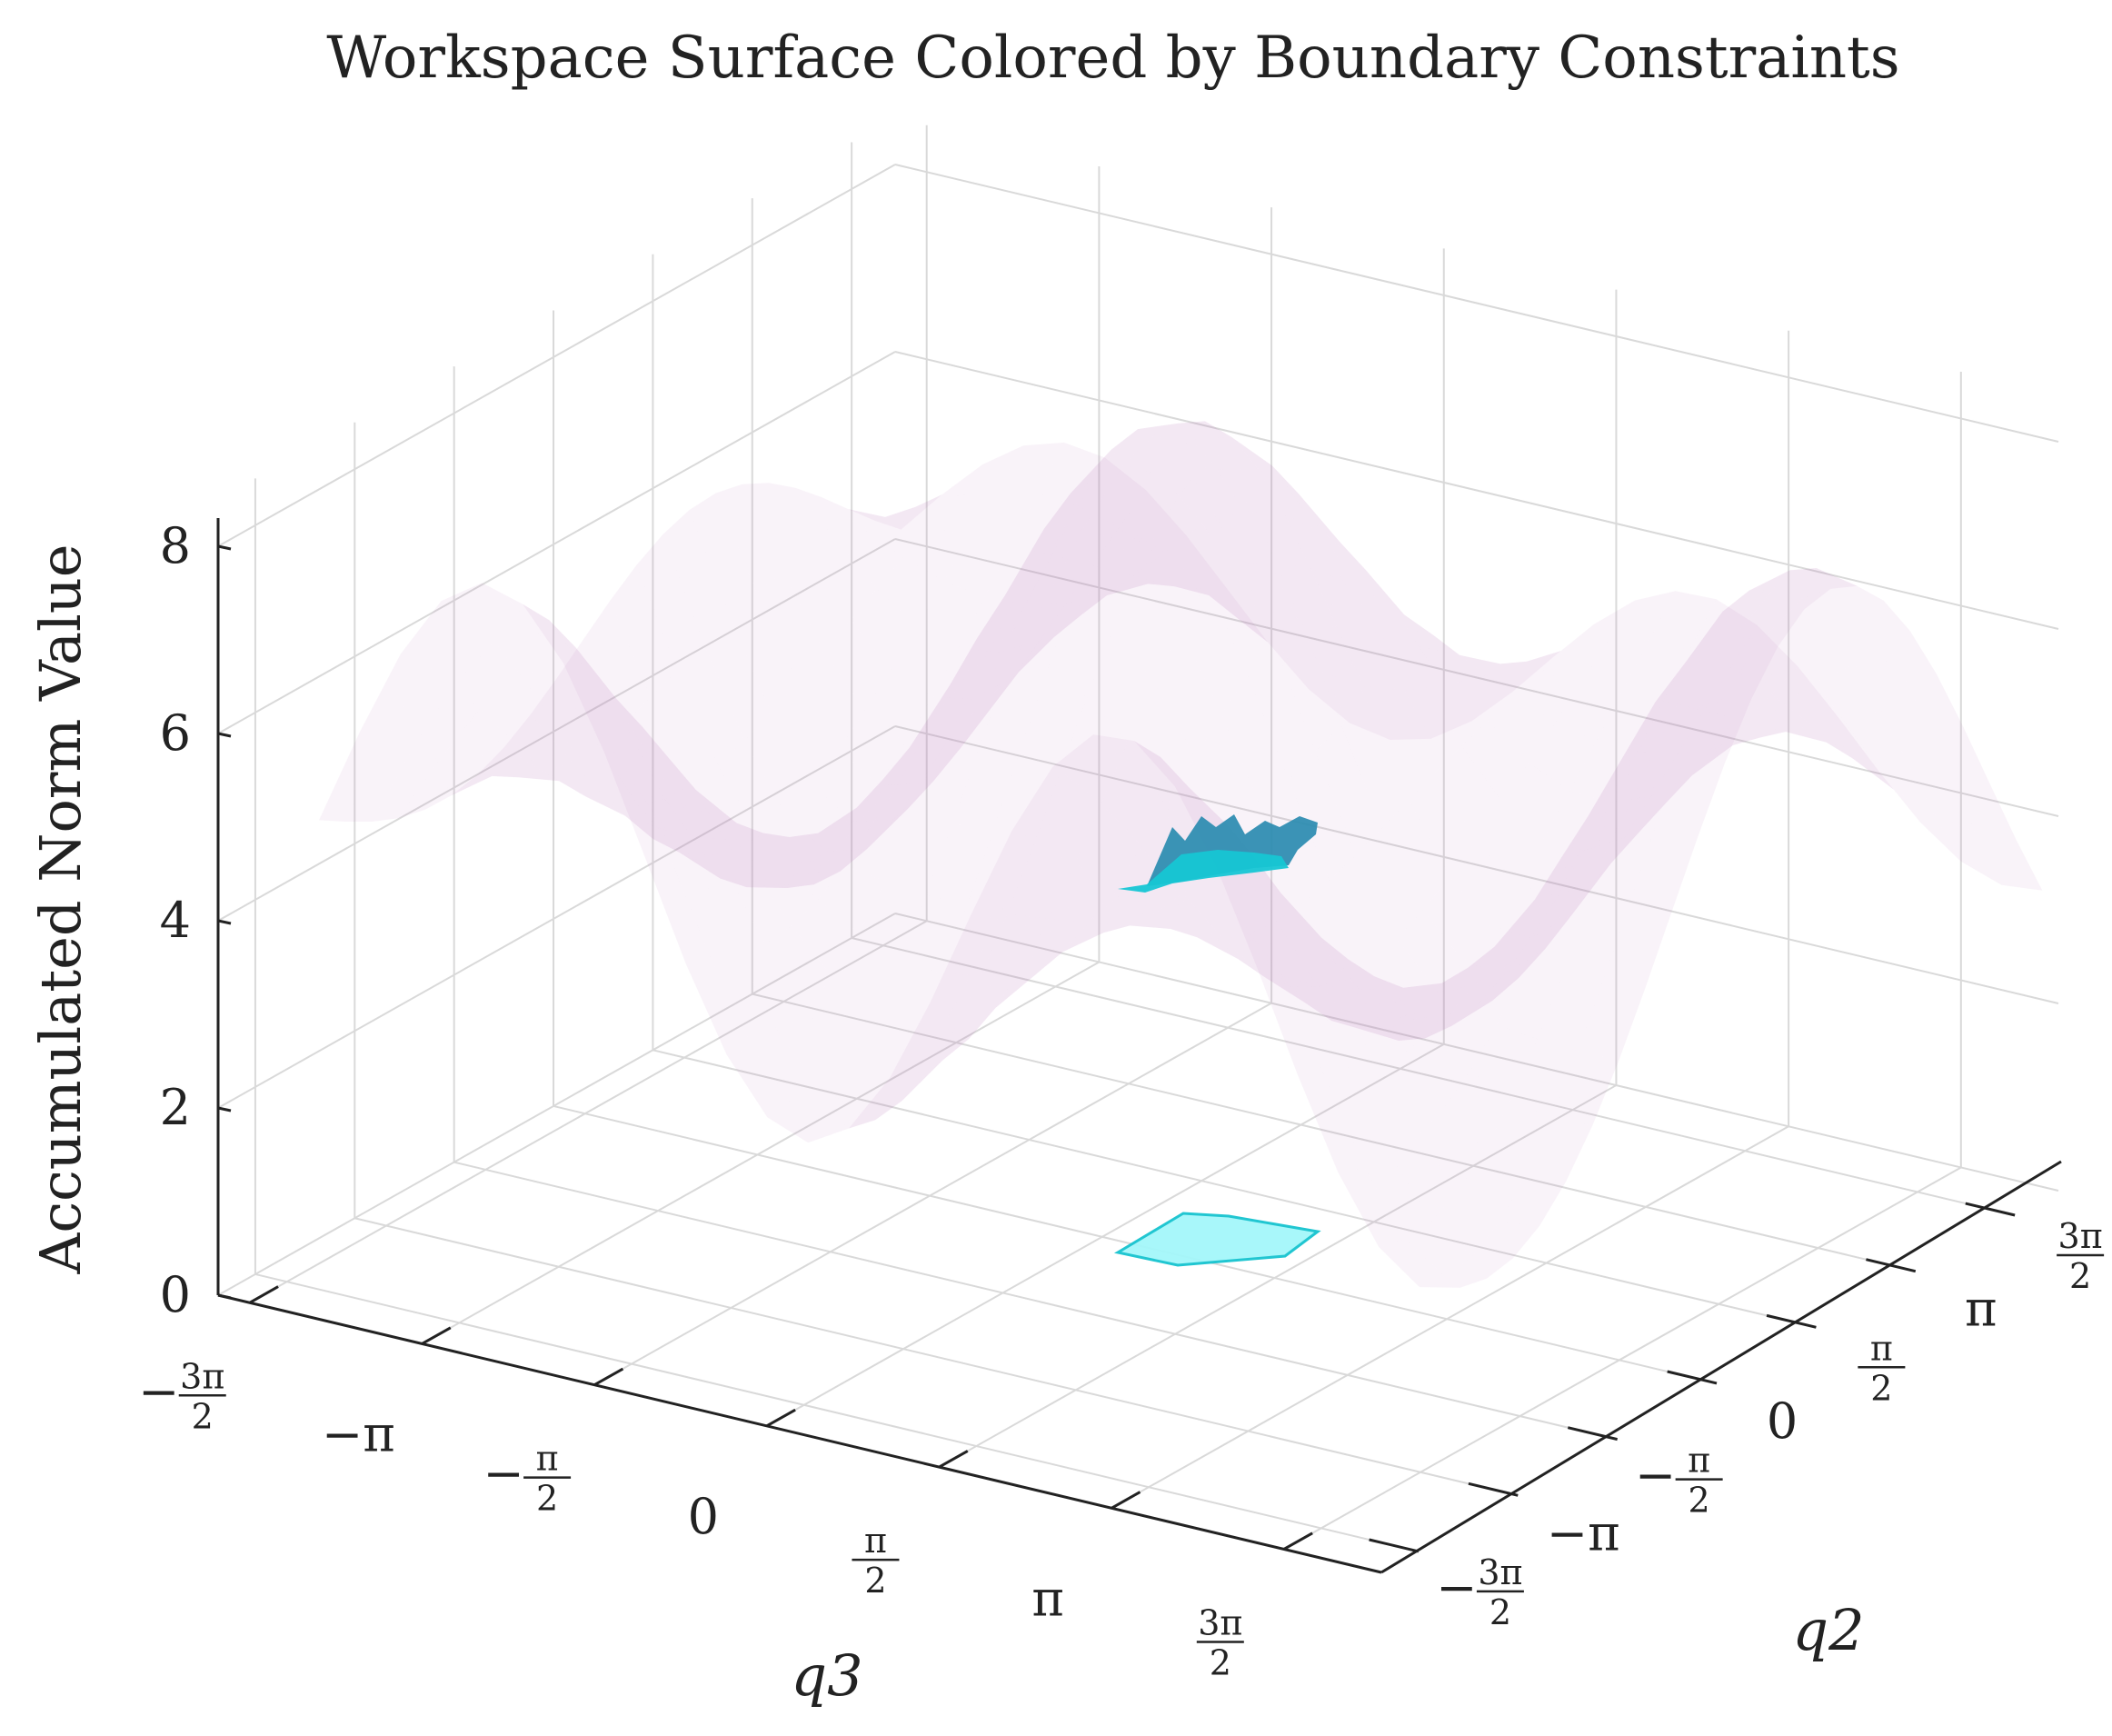 The image size is (2112, 1736). What do you see at coordinates (1679, 1481) in the screenshot?
I see `y-tick-label: − π2` at bounding box center [1679, 1481].